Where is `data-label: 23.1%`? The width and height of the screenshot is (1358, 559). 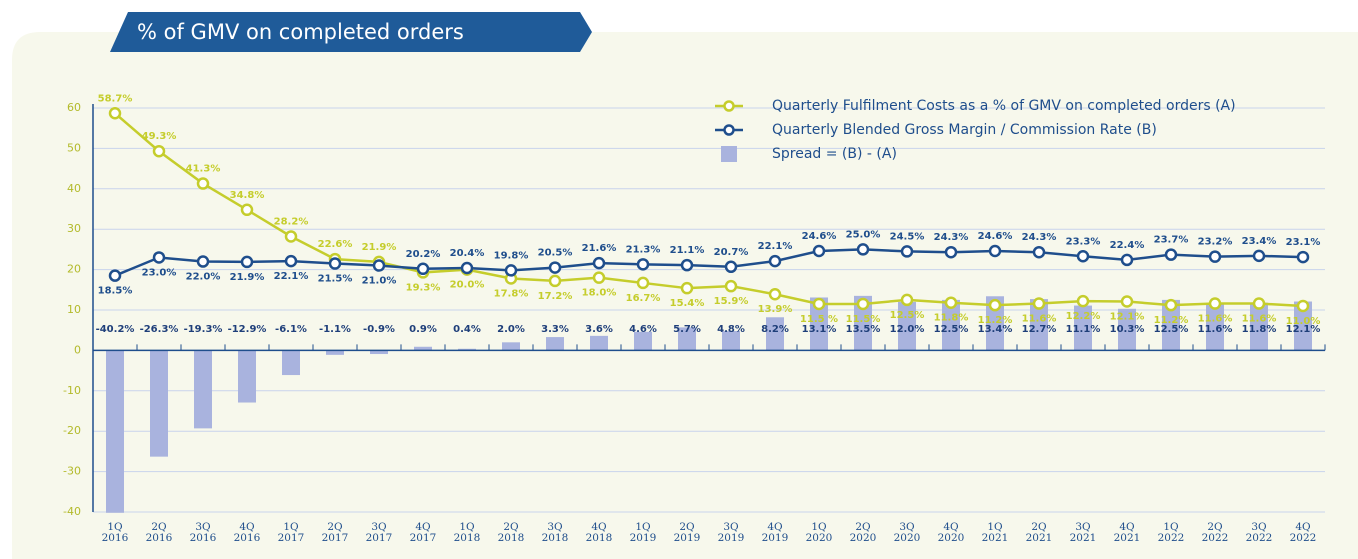
data-label: 23.1% is located at coordinates (1303, 242).